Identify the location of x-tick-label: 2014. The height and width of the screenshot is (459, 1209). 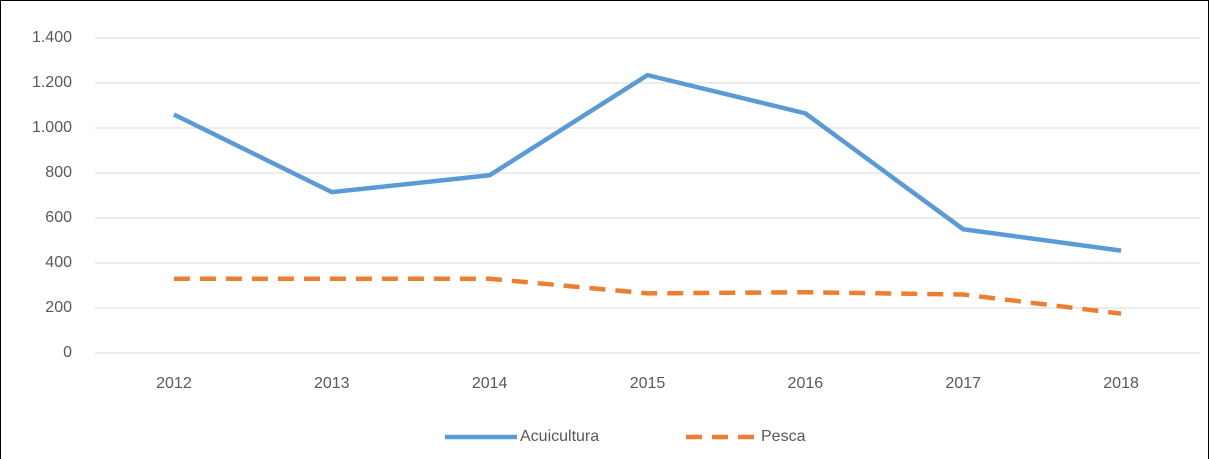
(490, 383).